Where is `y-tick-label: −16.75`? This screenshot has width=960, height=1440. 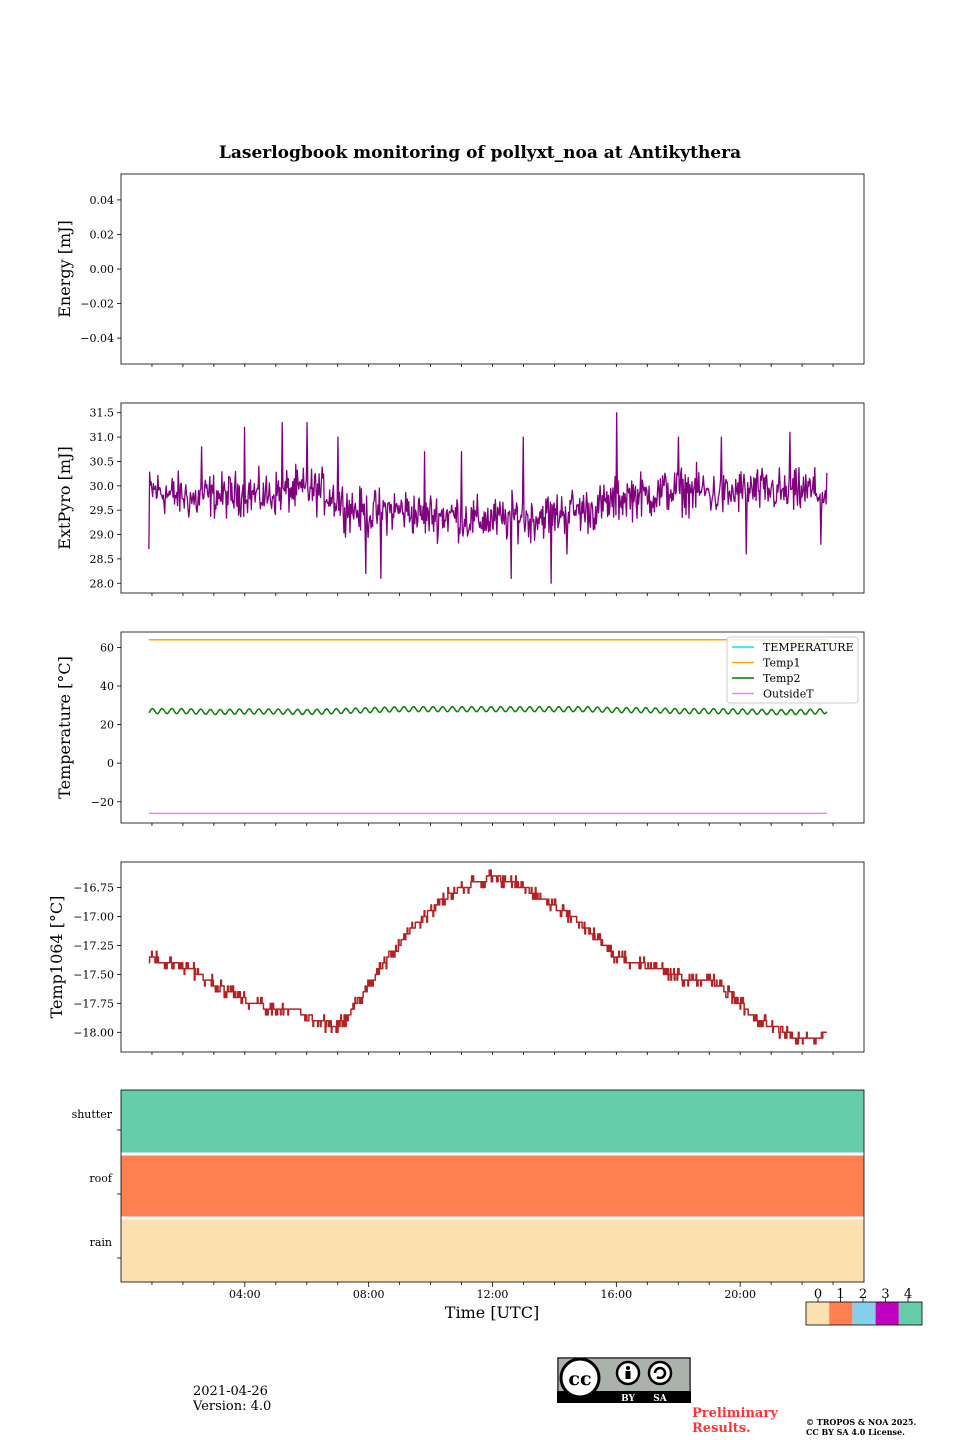 y-tick-label: −16.75 is located at coordinates (93, 887).